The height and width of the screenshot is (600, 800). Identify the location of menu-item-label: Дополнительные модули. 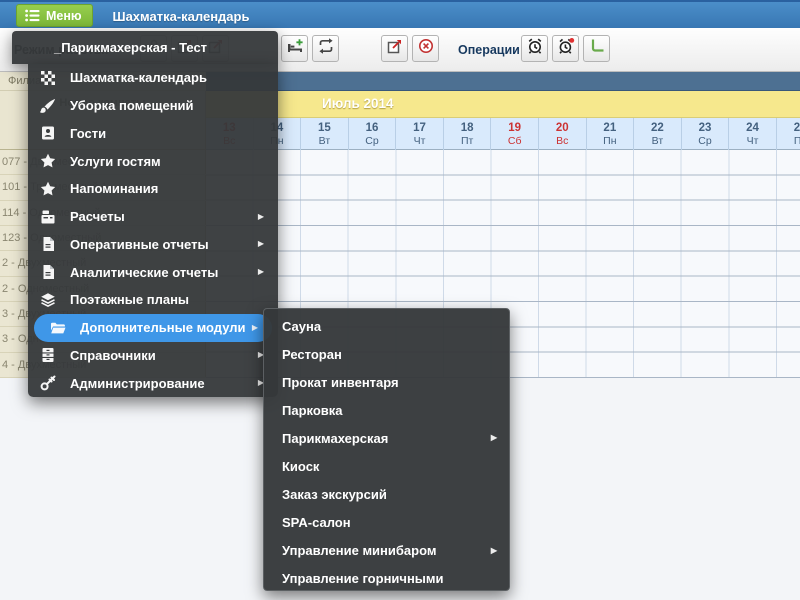
(163, 328).